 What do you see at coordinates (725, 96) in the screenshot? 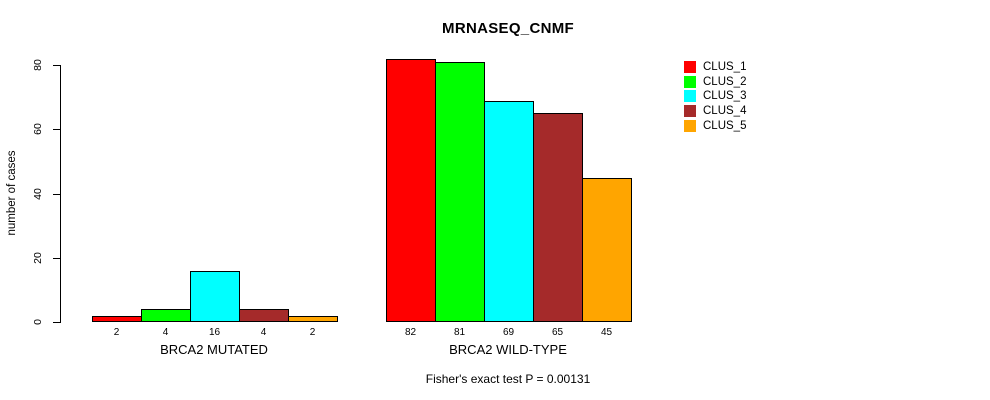
I see `legend-label: CLUS_3` at bounding box center [725, 96].